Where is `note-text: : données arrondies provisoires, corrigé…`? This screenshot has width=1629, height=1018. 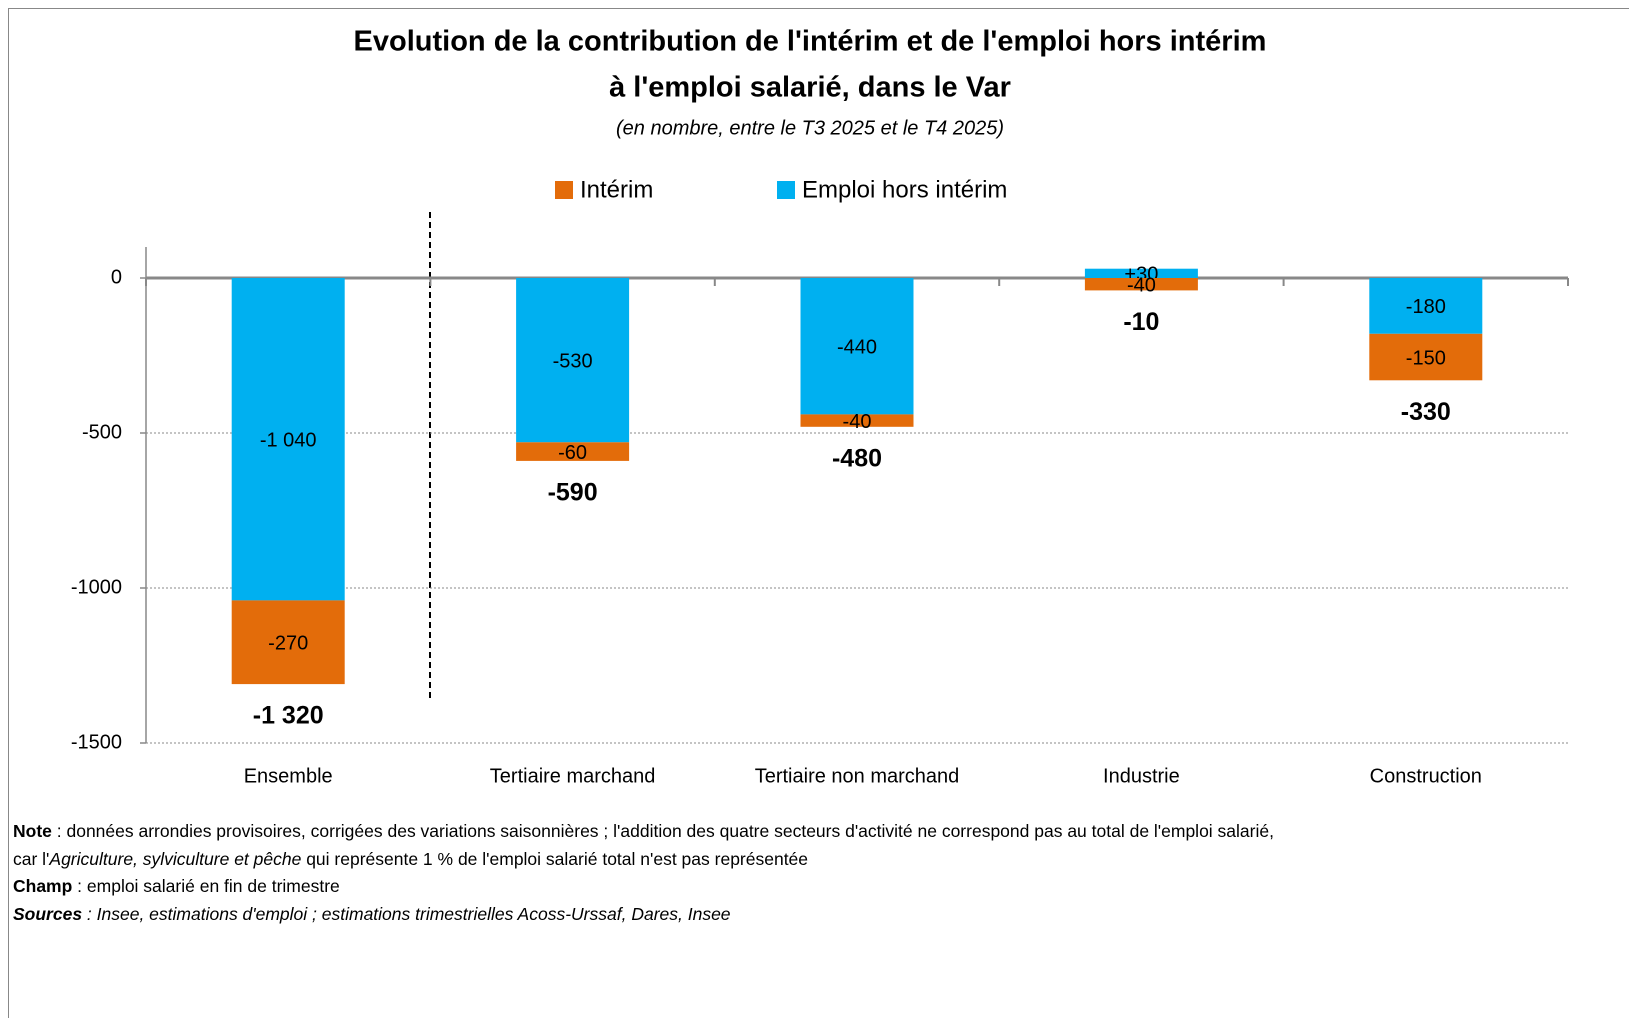
note-text: : données arrondies provisoires, corrigé… is located at coordinates (662, 831).